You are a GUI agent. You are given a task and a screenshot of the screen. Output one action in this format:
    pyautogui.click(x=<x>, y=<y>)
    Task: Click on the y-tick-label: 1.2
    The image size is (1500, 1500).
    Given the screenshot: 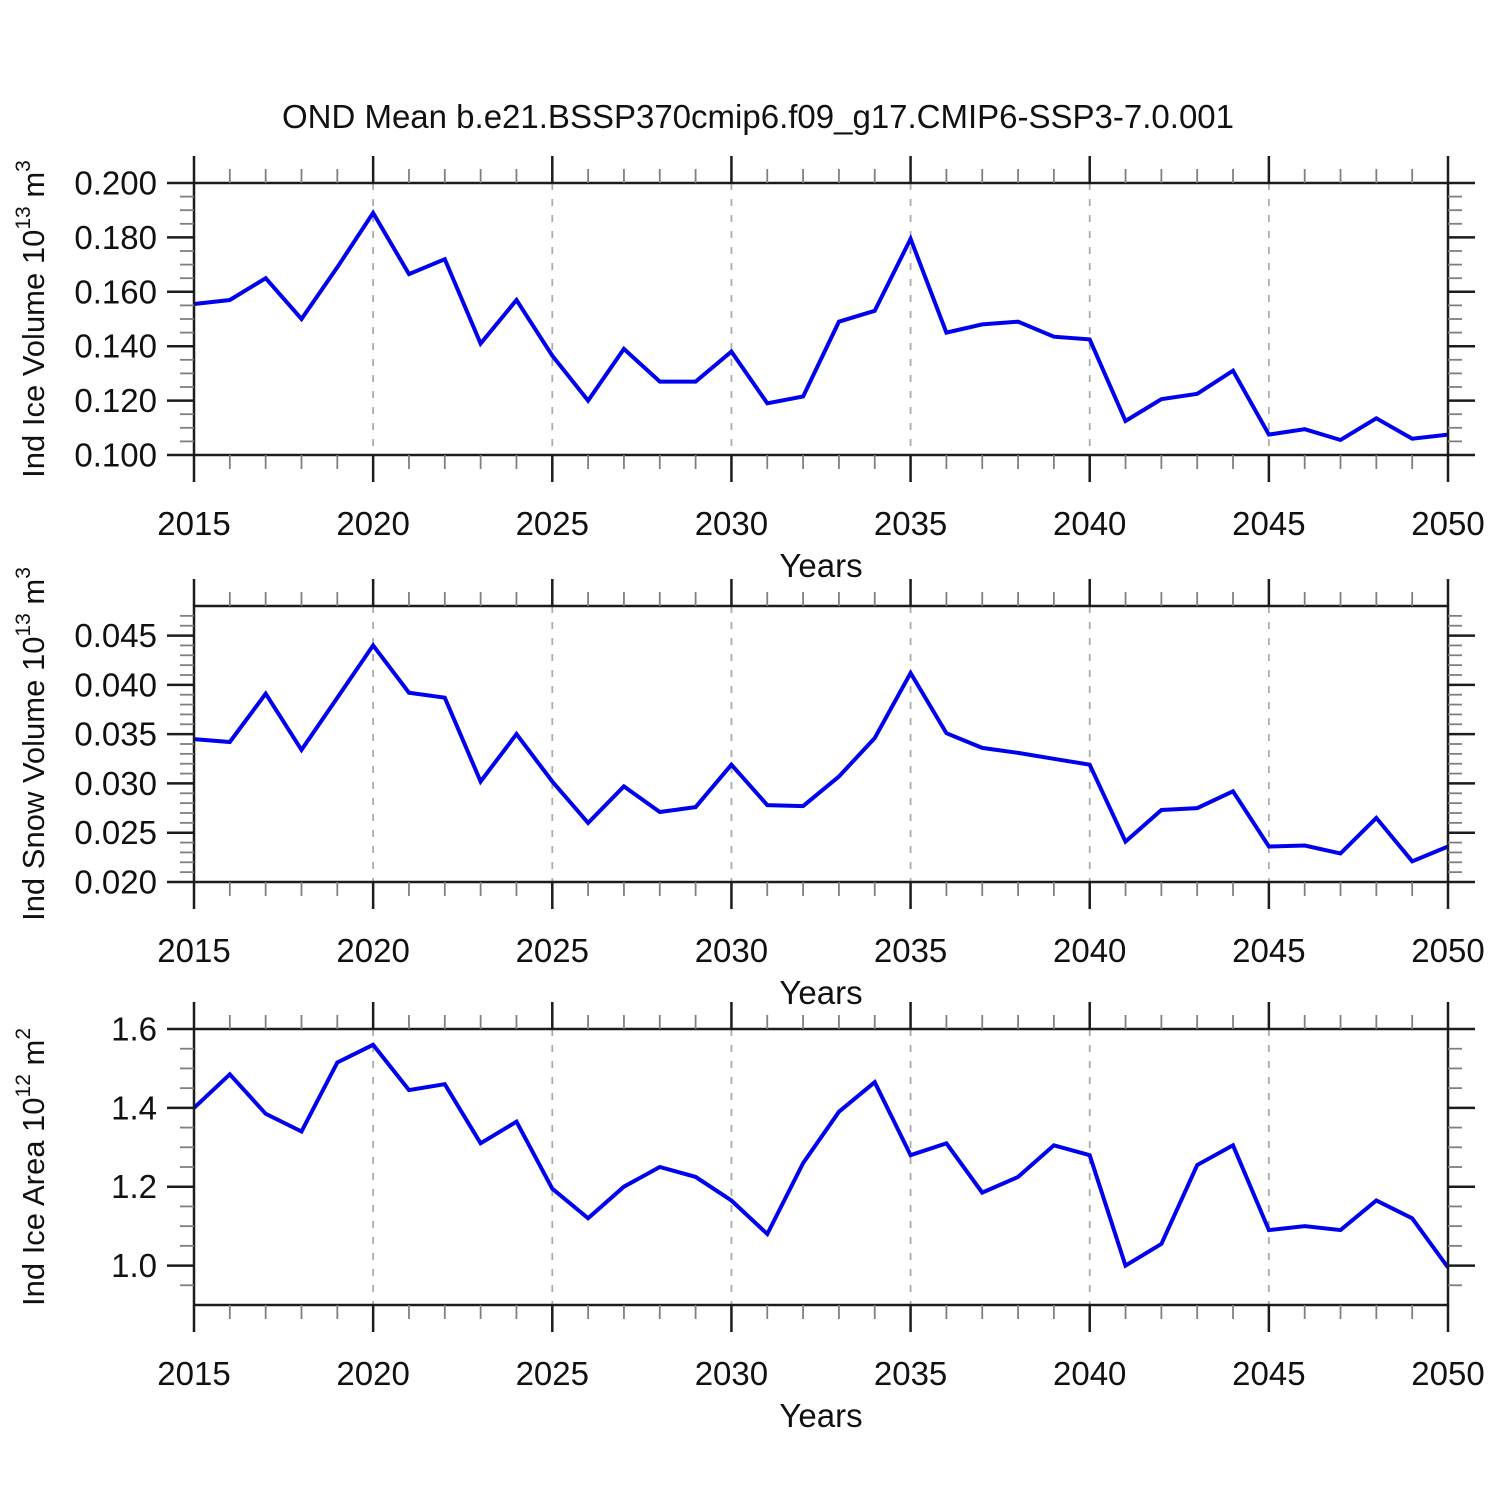 What is the action you would take?
    pyautogui.click(x=134, y=1186)
    